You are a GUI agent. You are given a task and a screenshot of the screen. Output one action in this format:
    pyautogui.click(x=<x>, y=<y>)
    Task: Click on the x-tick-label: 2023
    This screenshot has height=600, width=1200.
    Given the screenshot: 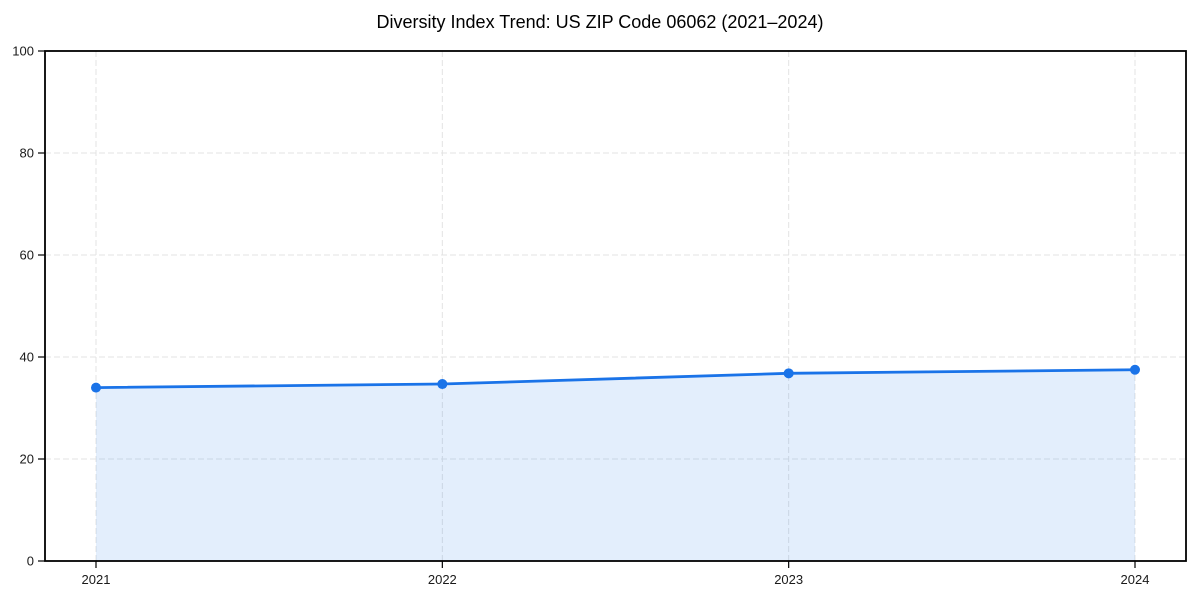 What is the action you would take?
    pyautogui.click(x=788, y=579)
    